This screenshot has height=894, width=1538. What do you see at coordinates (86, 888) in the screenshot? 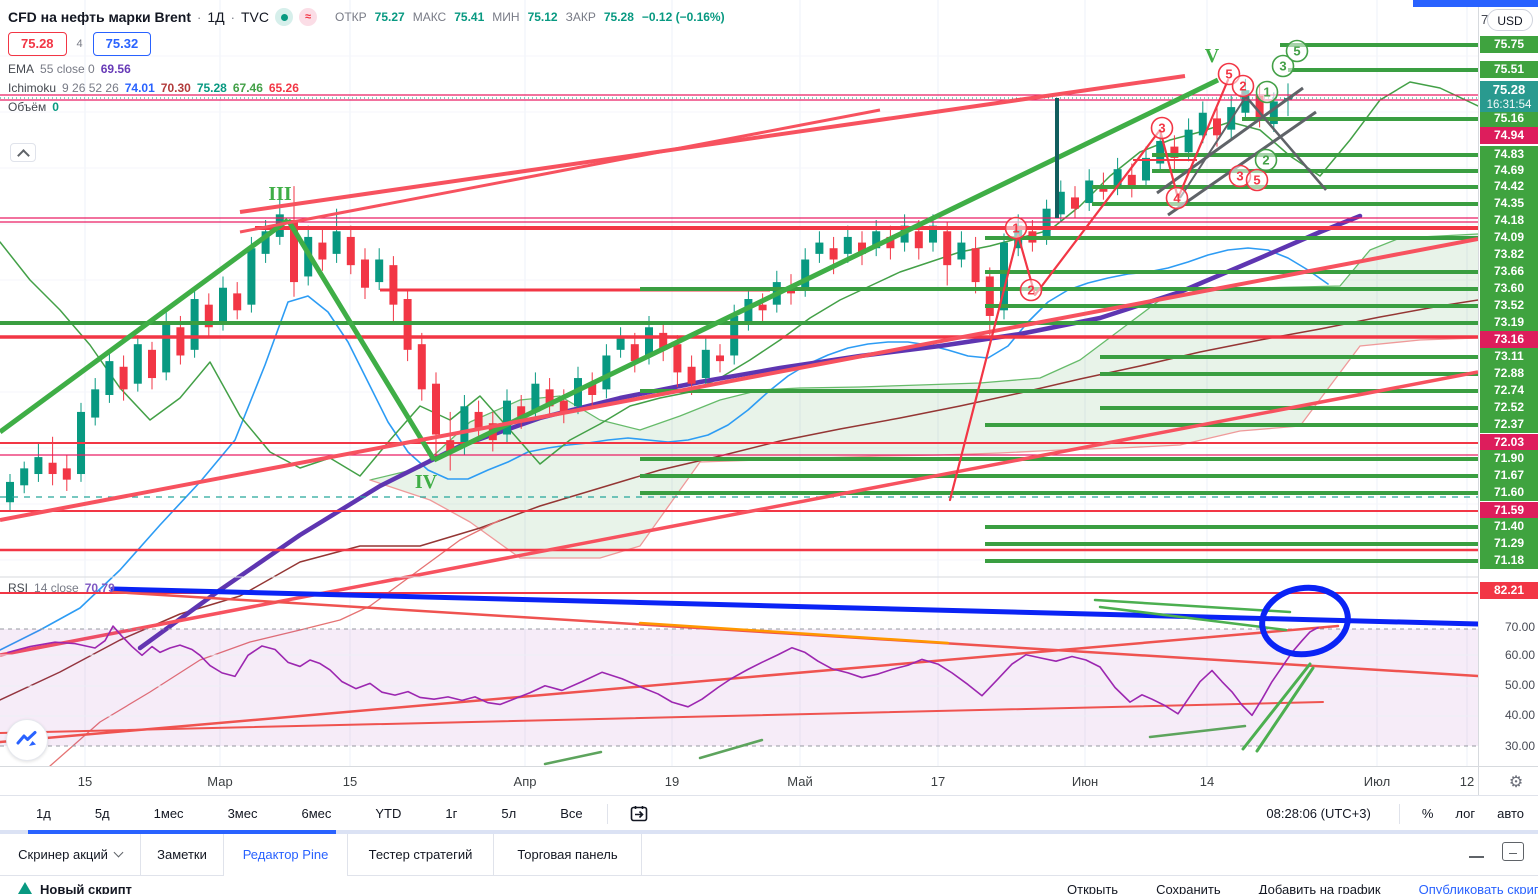
I see `new-script-title: Новый скрипт` at bounding box center [86, 888].